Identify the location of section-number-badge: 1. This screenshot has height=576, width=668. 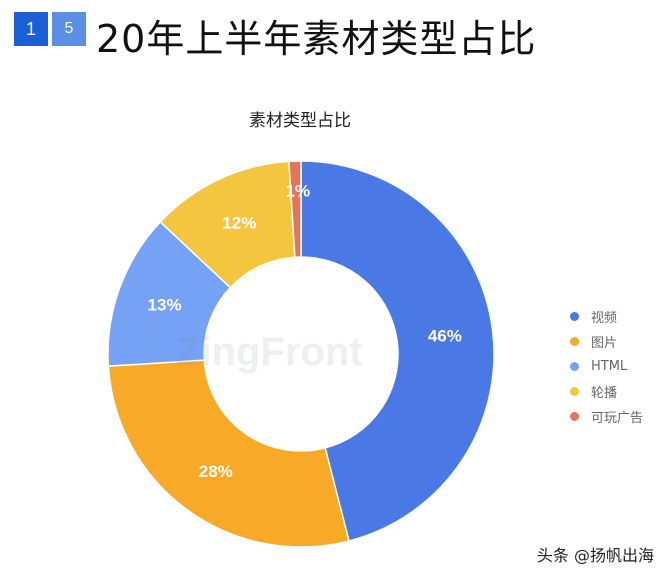
(31, 29).